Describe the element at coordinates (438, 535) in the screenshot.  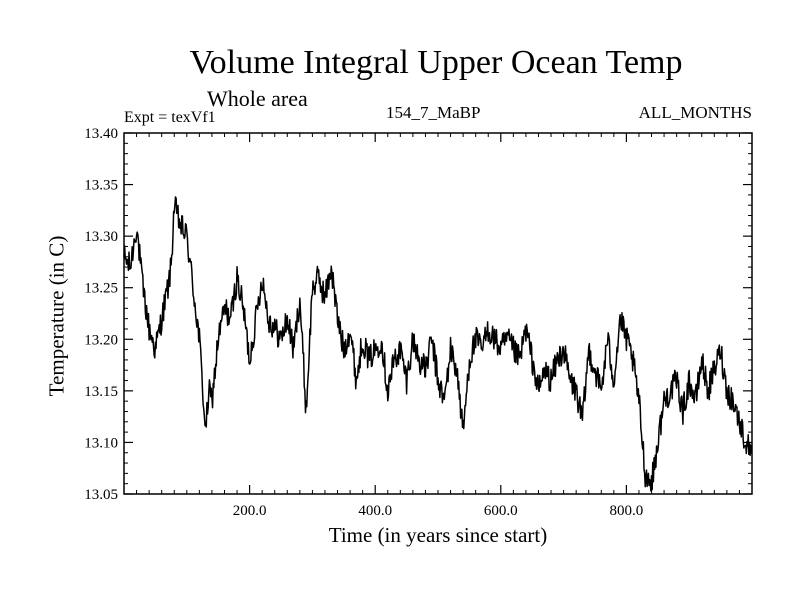
I see `x-axis-label: Time (in years since start)` at that location.